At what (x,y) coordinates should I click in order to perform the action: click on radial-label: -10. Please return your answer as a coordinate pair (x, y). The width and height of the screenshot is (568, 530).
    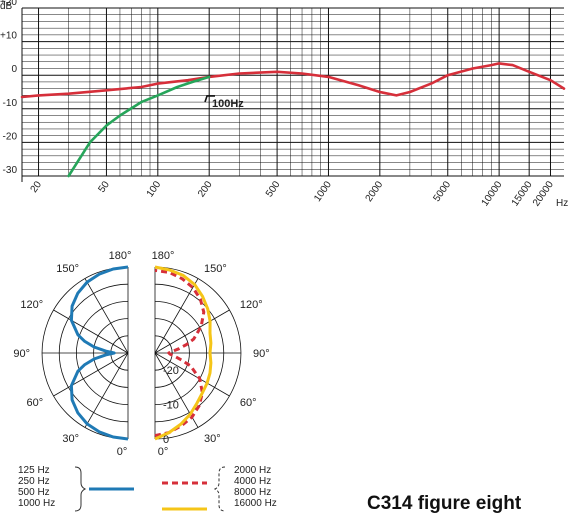
    Looking at the image, I should click on (171, 406).